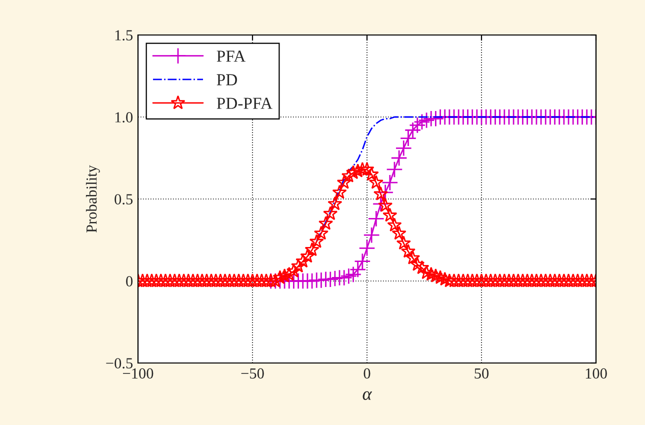  Describe the element at coordinates (119, 363) in the screenshot. I see `y-tick-label: −0.5` at that location.